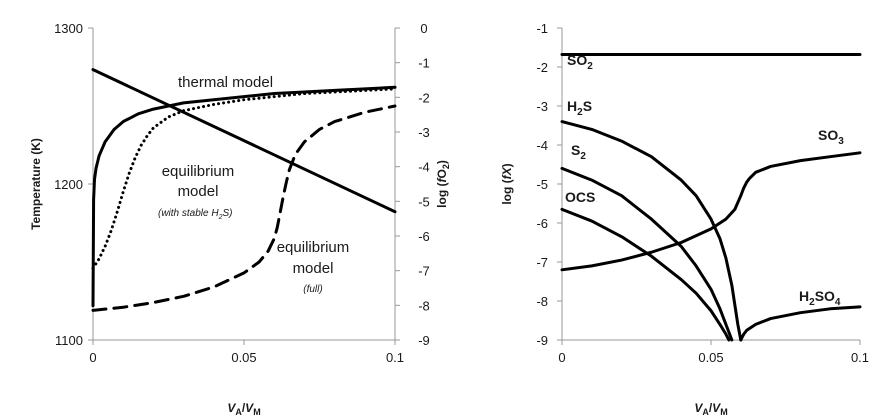 The image size is (872, 417). What do you see at coordinates (561, 357) in the screenshot?
I see `right-x-tick-label: 0` at bounding box center [561, 357].